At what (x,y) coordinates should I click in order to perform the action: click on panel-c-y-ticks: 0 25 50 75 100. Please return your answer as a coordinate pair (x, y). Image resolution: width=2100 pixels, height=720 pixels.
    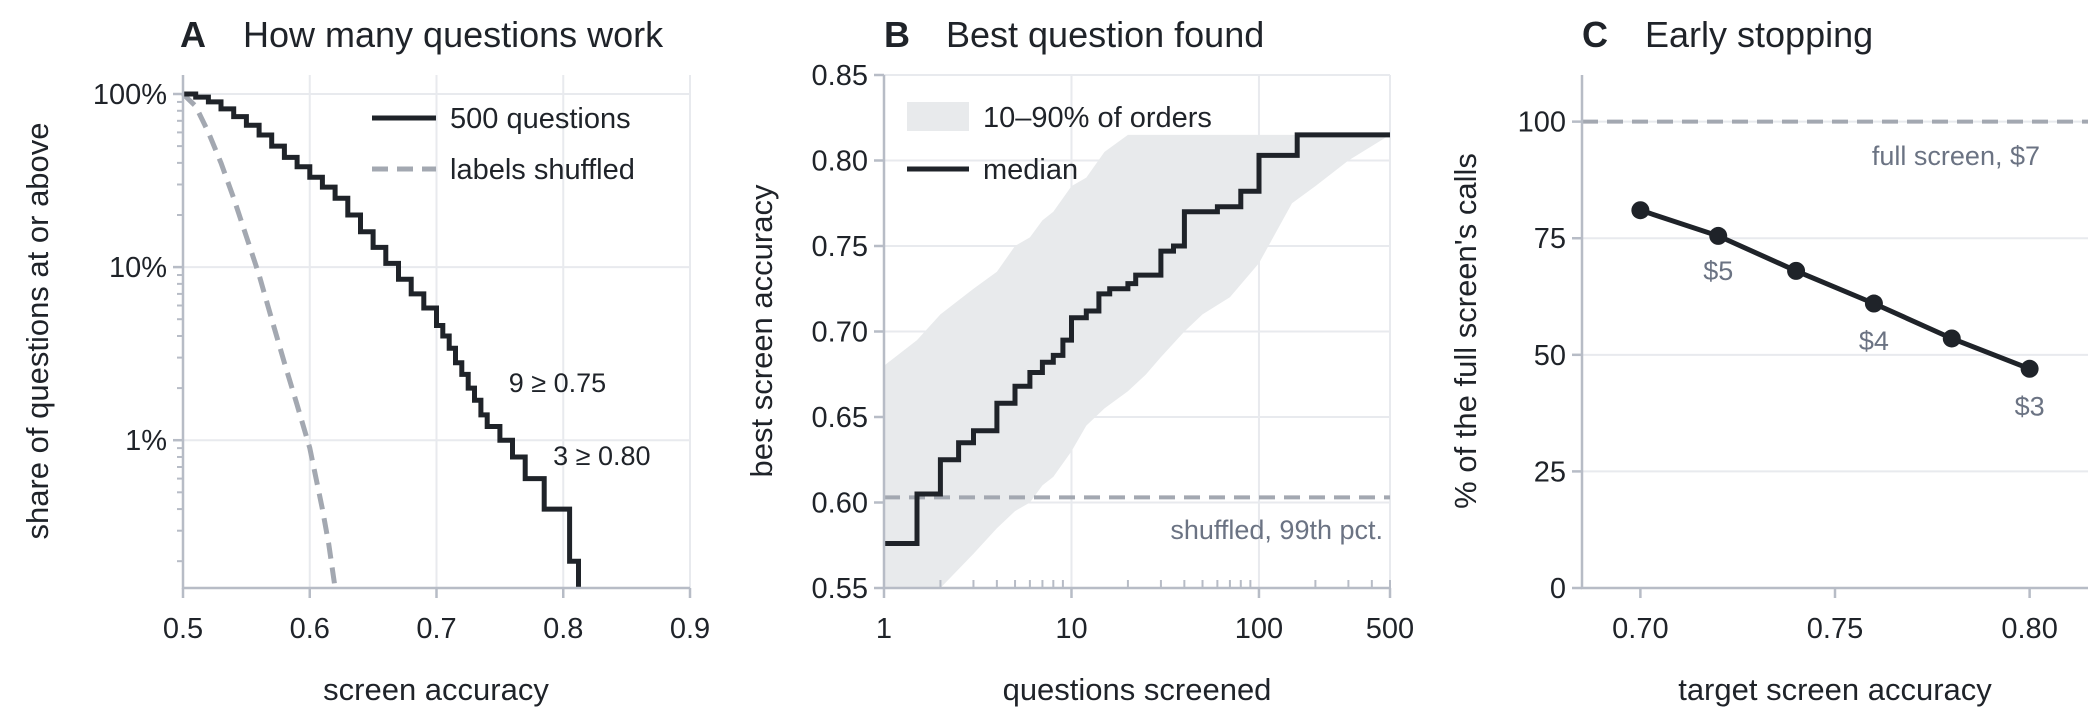
    Looking at the image, I should click on (1550, 356).